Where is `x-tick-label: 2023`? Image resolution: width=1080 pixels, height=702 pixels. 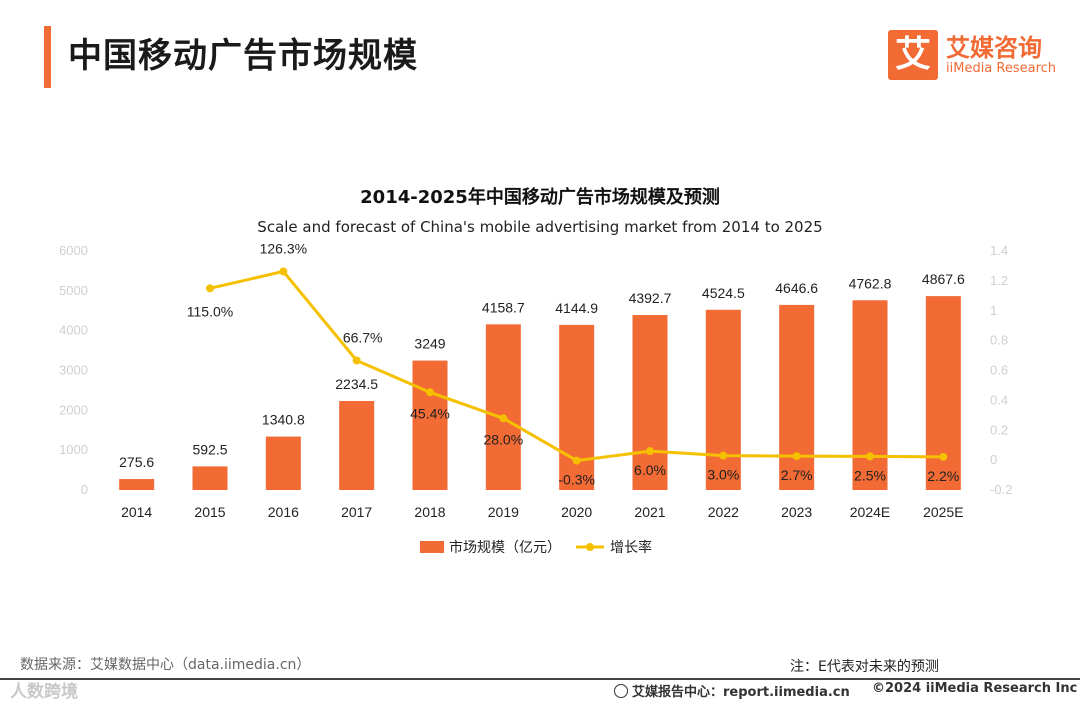
x-tick-label: 2023 is located at coordinates (796, 512).